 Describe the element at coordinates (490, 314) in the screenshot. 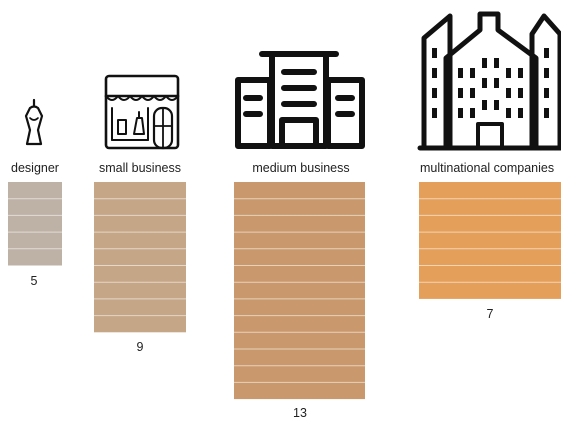

I see `value-label-multinational-companies: 7` at that location.